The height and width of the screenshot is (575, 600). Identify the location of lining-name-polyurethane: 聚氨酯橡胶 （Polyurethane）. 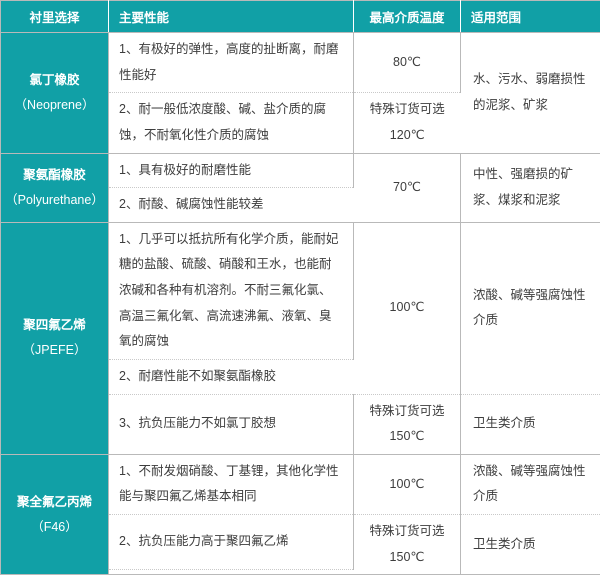
(55, 187).